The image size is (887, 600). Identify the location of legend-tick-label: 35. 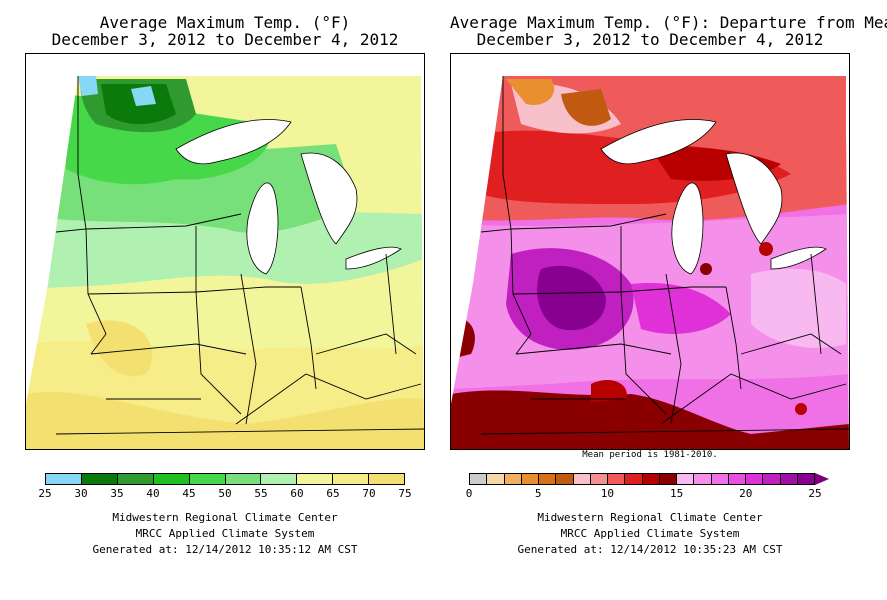
(117, 493).